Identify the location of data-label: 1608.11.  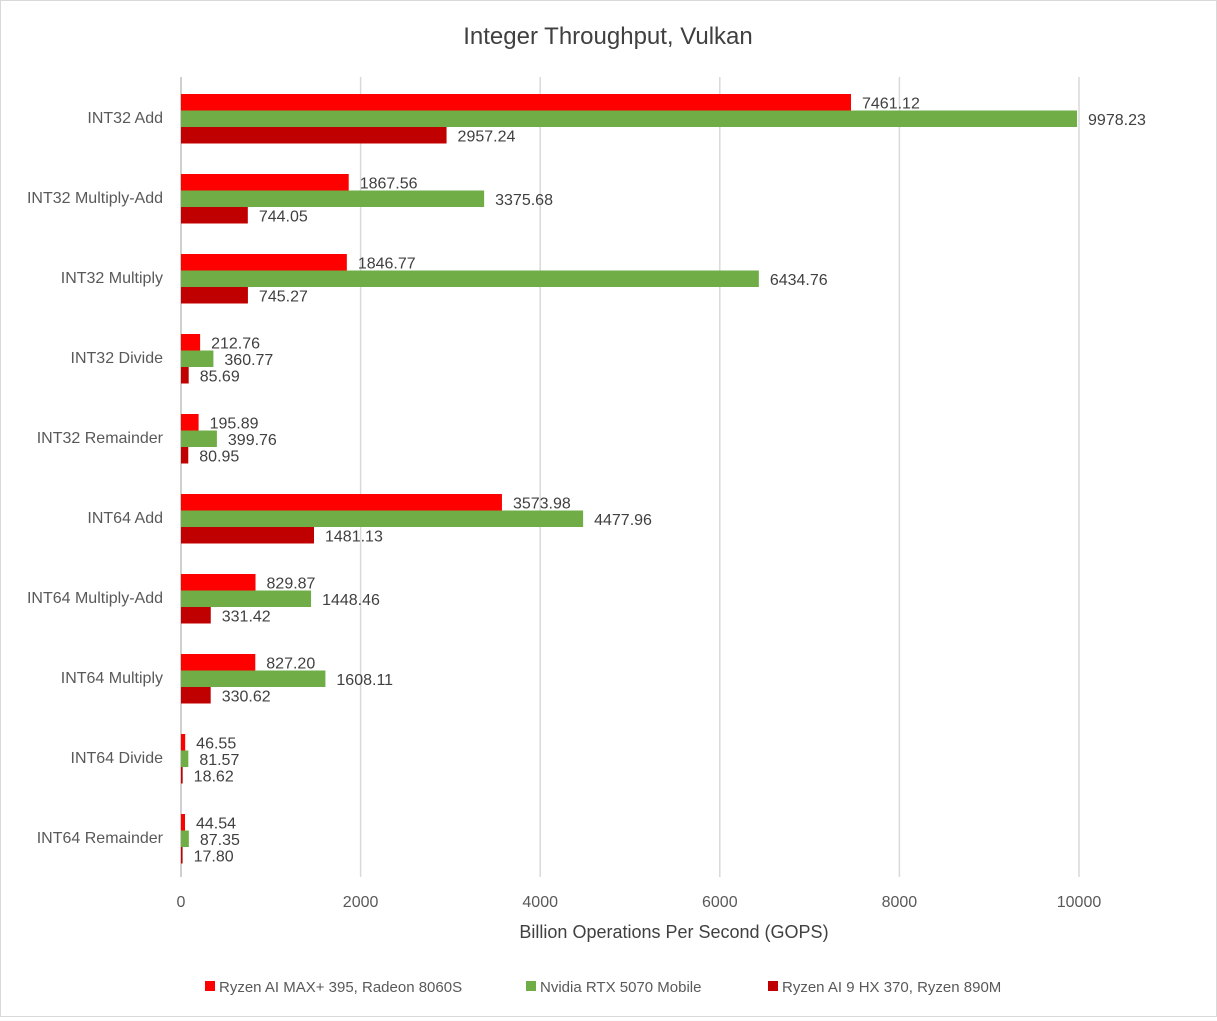
(364, 680).